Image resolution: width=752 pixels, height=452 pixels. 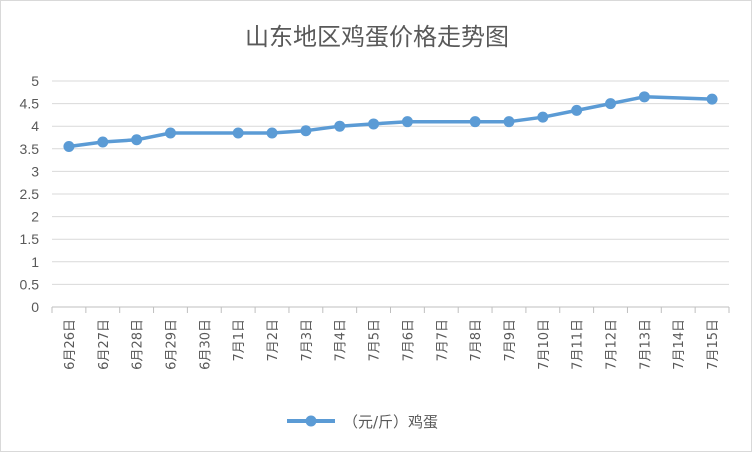 I want to click on x-tick-label: 7月2日, so click(x=273, y=340).